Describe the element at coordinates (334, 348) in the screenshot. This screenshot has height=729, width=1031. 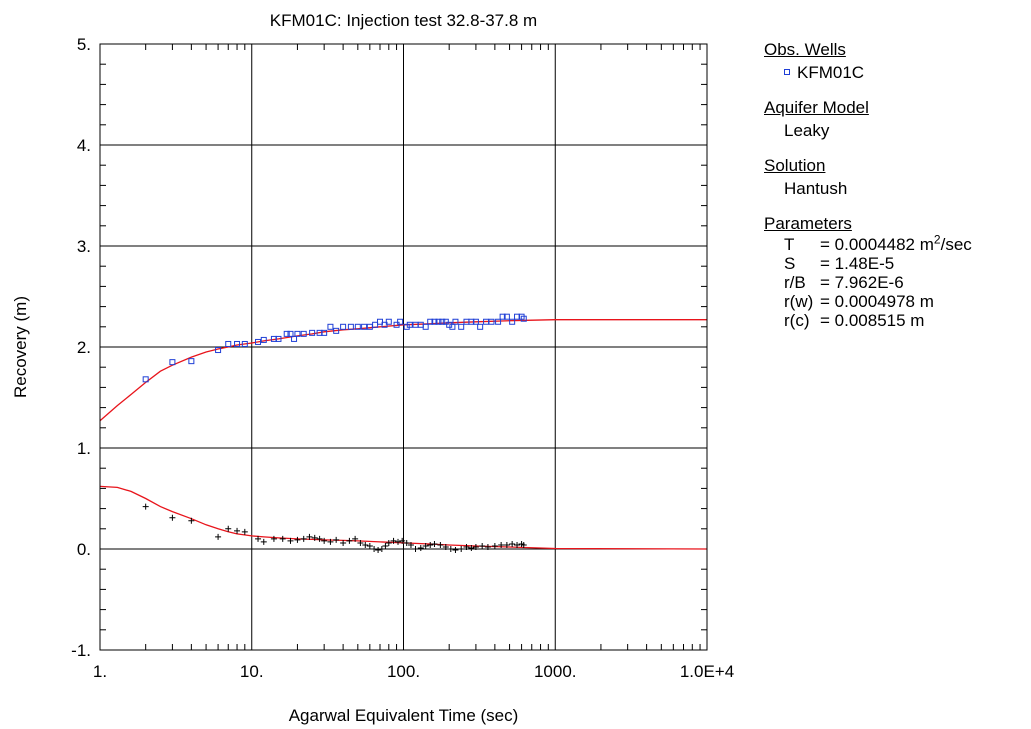
I see `observed-points` at that location.